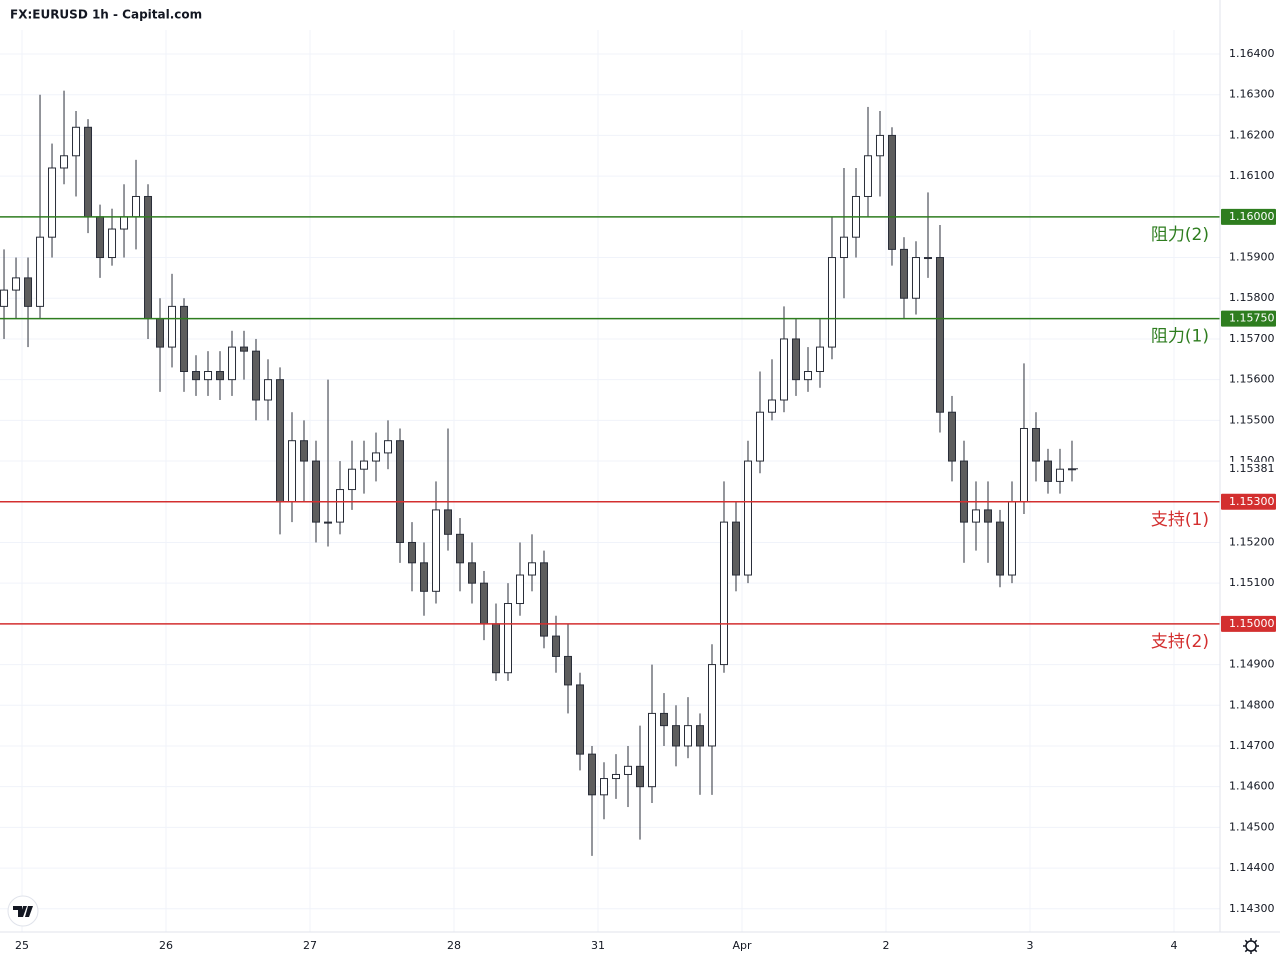 This screenshot has width=1280, height=960. Describe the element at coordinates (1252, 582) in the screenshot. I see `y-tick-label: 1.15100` at that location.